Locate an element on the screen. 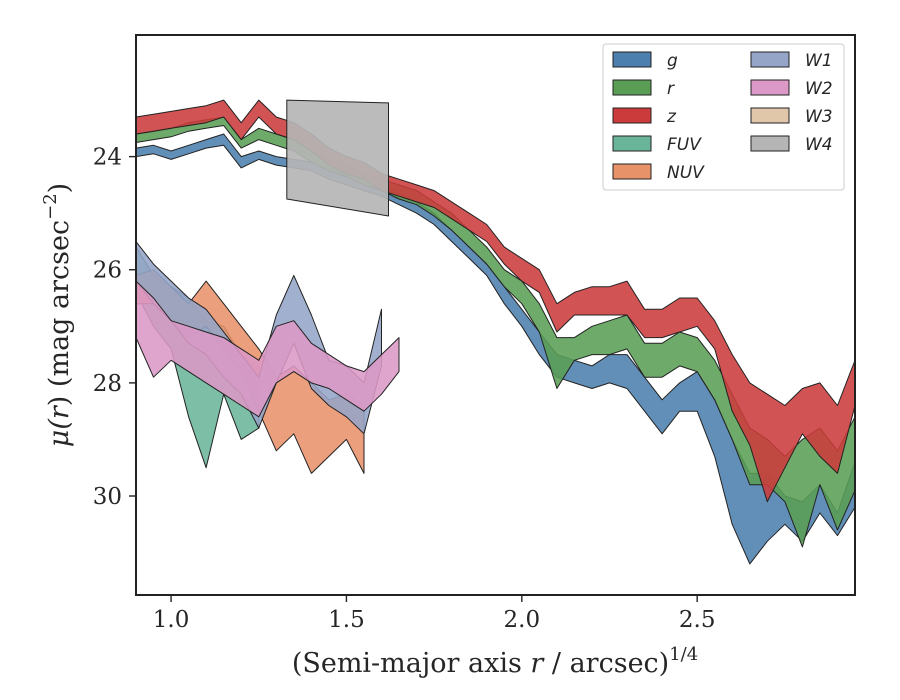  y-tick-label: 24 is located at coordinates (107, 158).